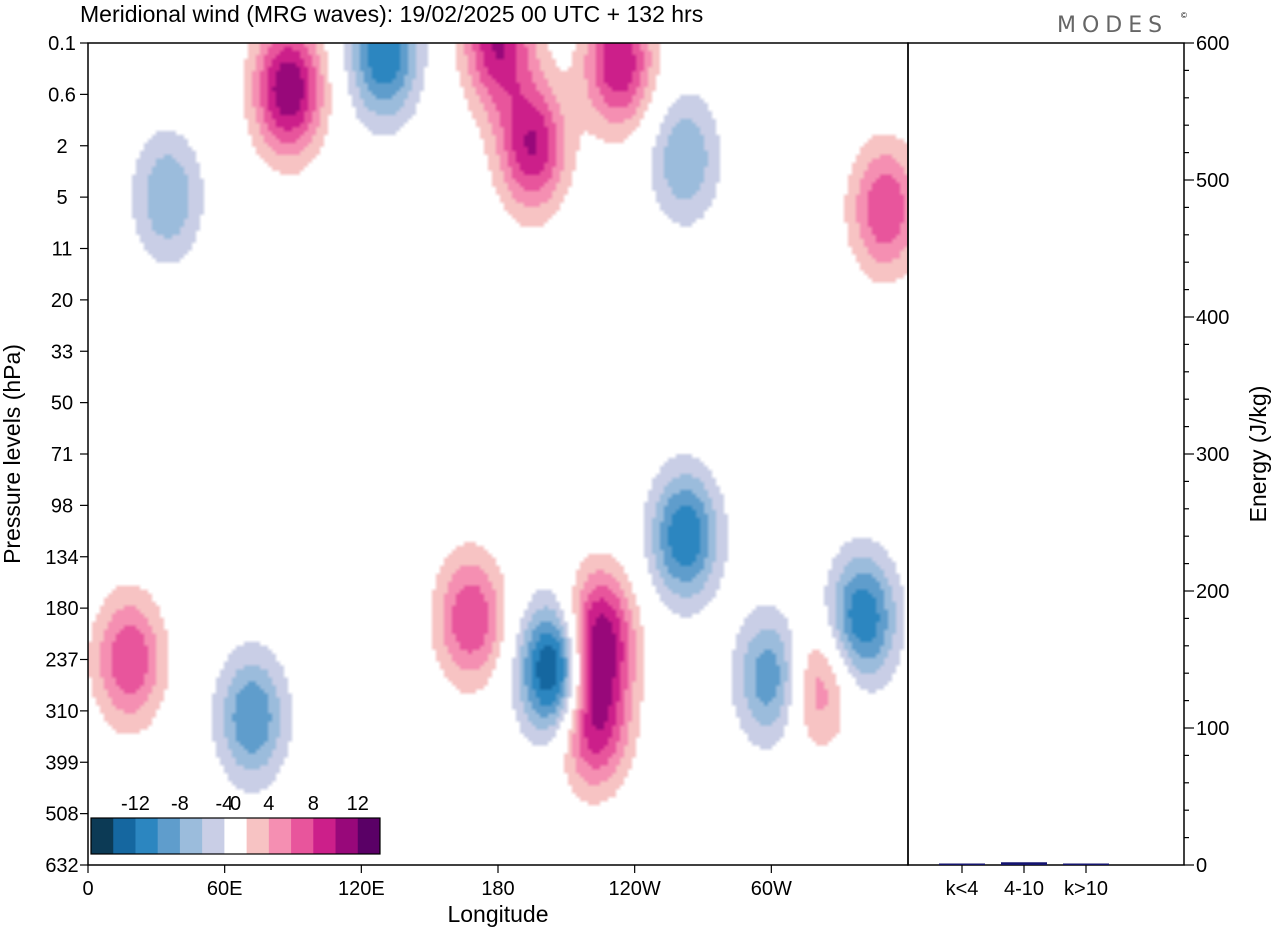 Image resolution: width=1280 pixels, height=930 pixels. Describe the element at coordinates (1212, 592) in the screenshot. I see `energy-tick-label: 200` at that location.